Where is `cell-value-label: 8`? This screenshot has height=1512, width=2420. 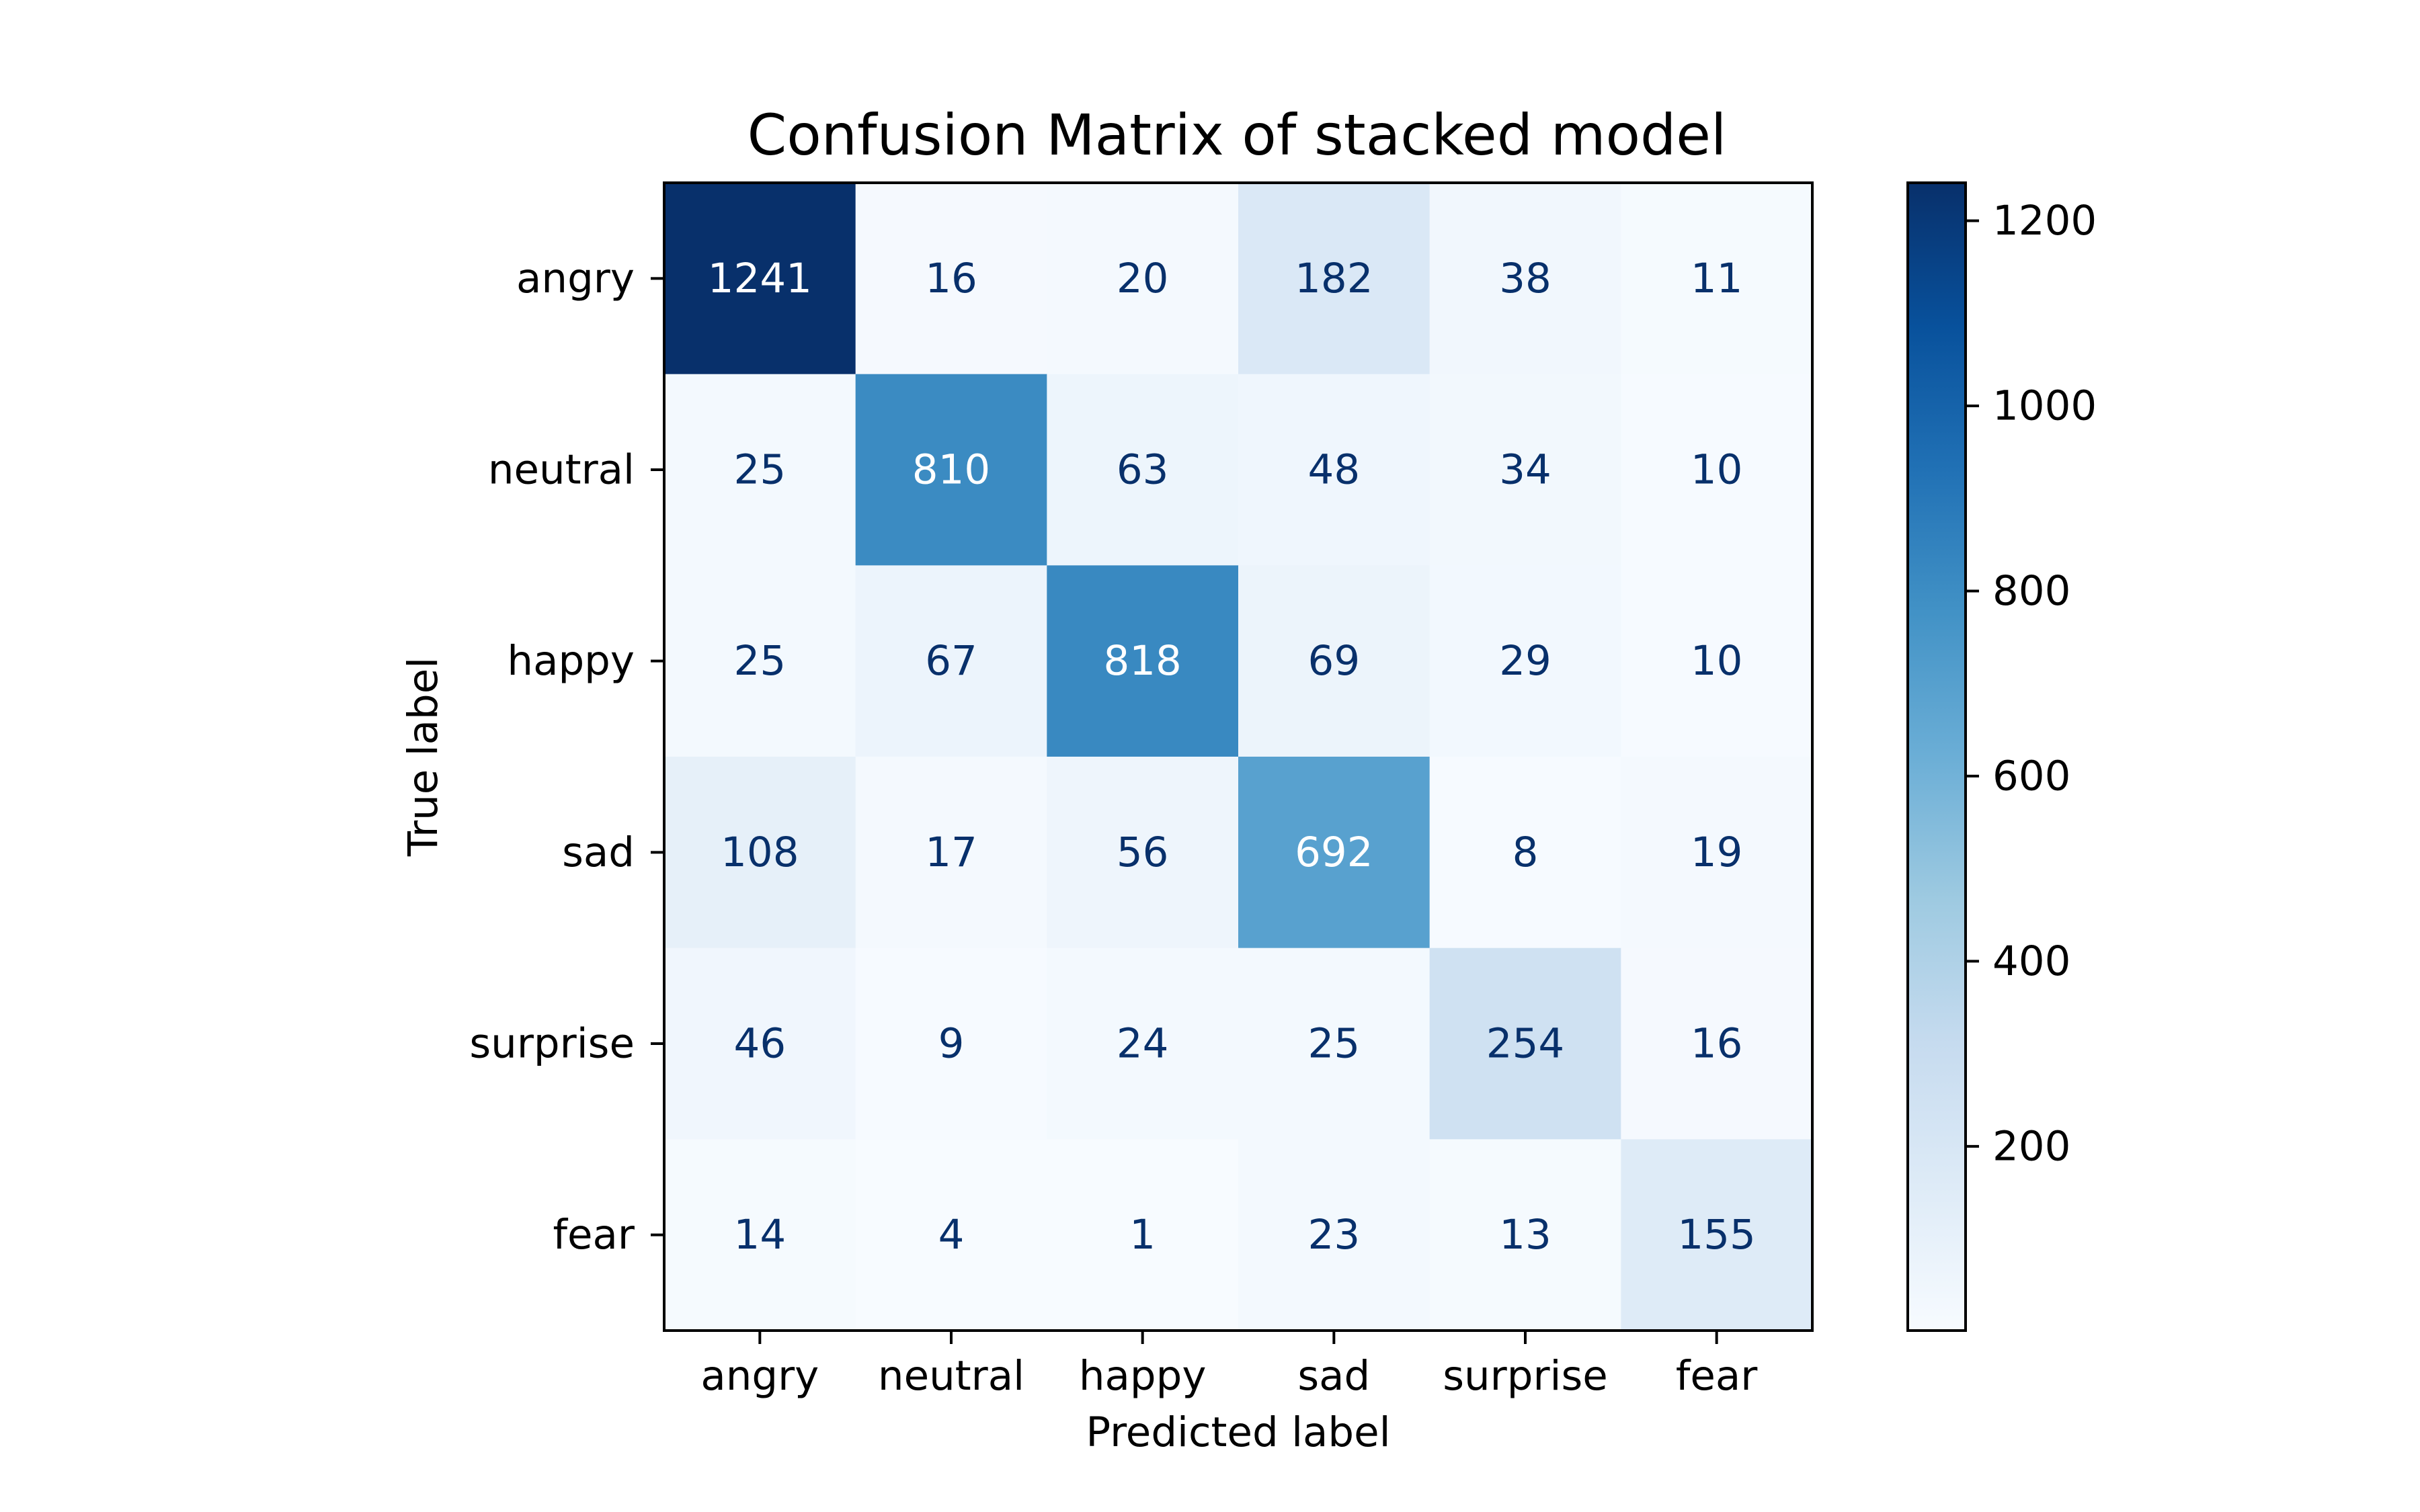 cell-value-label: 8 is located at coordinates (1526, 853).